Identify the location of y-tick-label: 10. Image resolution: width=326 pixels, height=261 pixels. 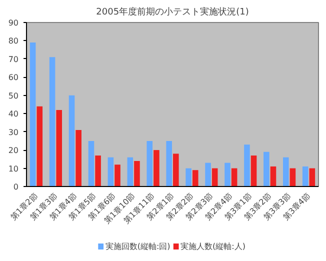
(13, 169).